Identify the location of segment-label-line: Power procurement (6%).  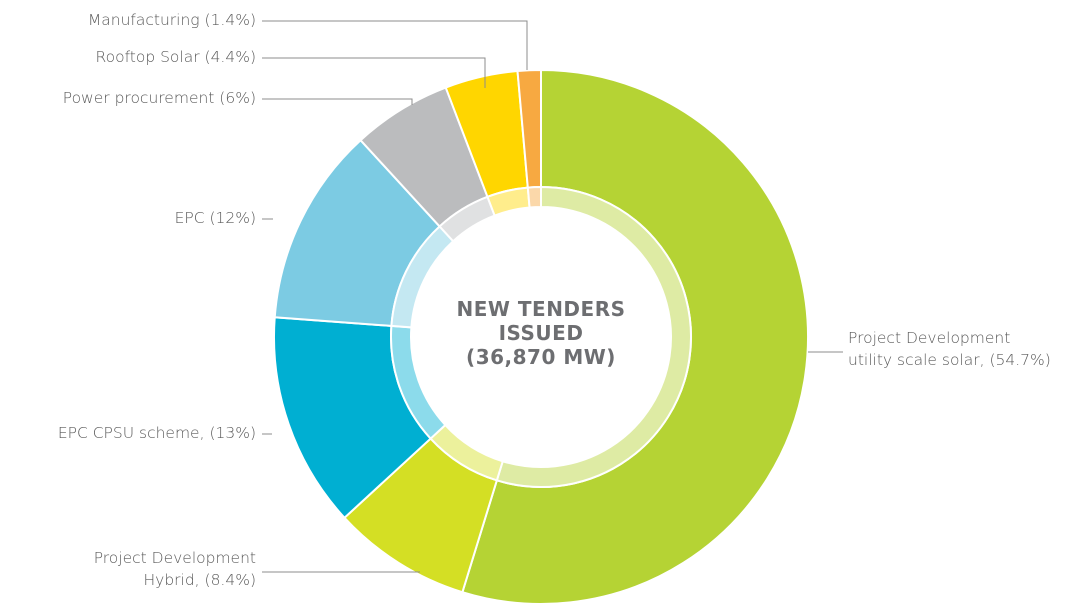
(159, 98).